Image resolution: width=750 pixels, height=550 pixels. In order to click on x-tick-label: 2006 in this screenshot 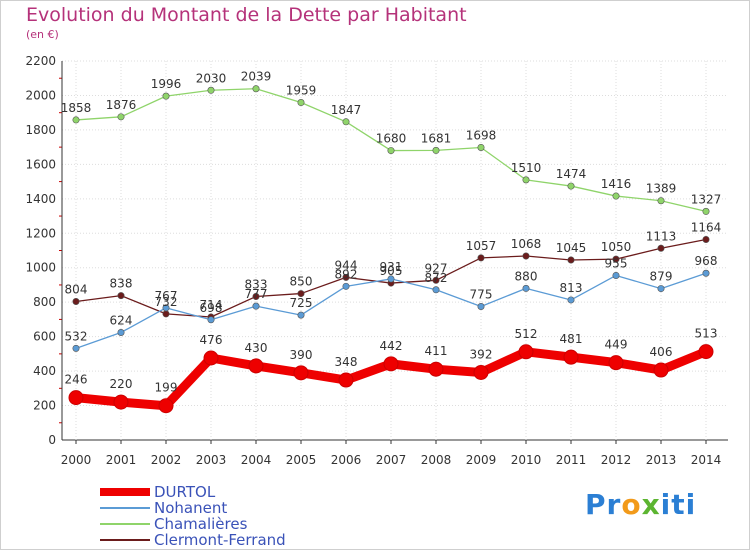, I will do `click(346, 460)`.